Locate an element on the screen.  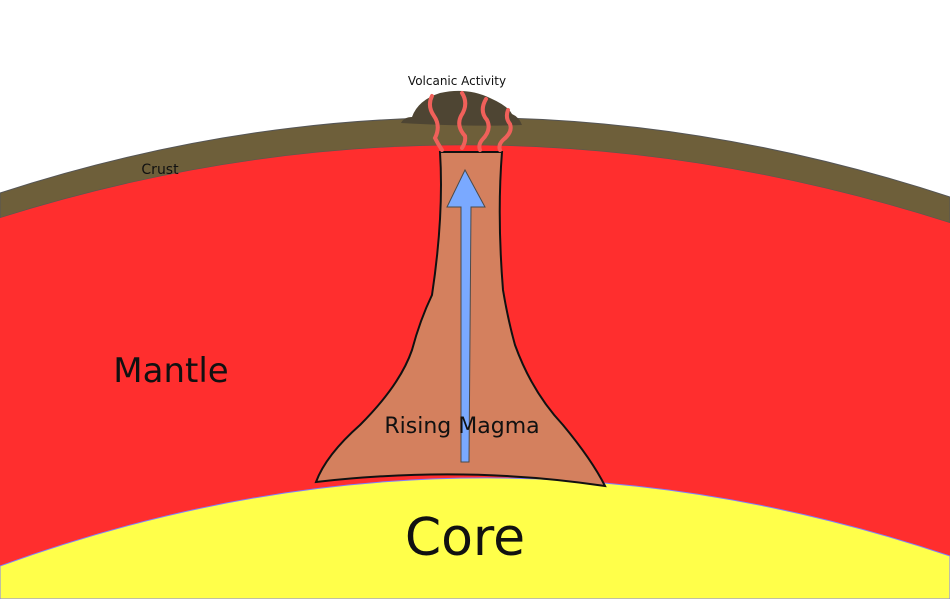
crust-label: Crust is located at coordinates (160, 170).